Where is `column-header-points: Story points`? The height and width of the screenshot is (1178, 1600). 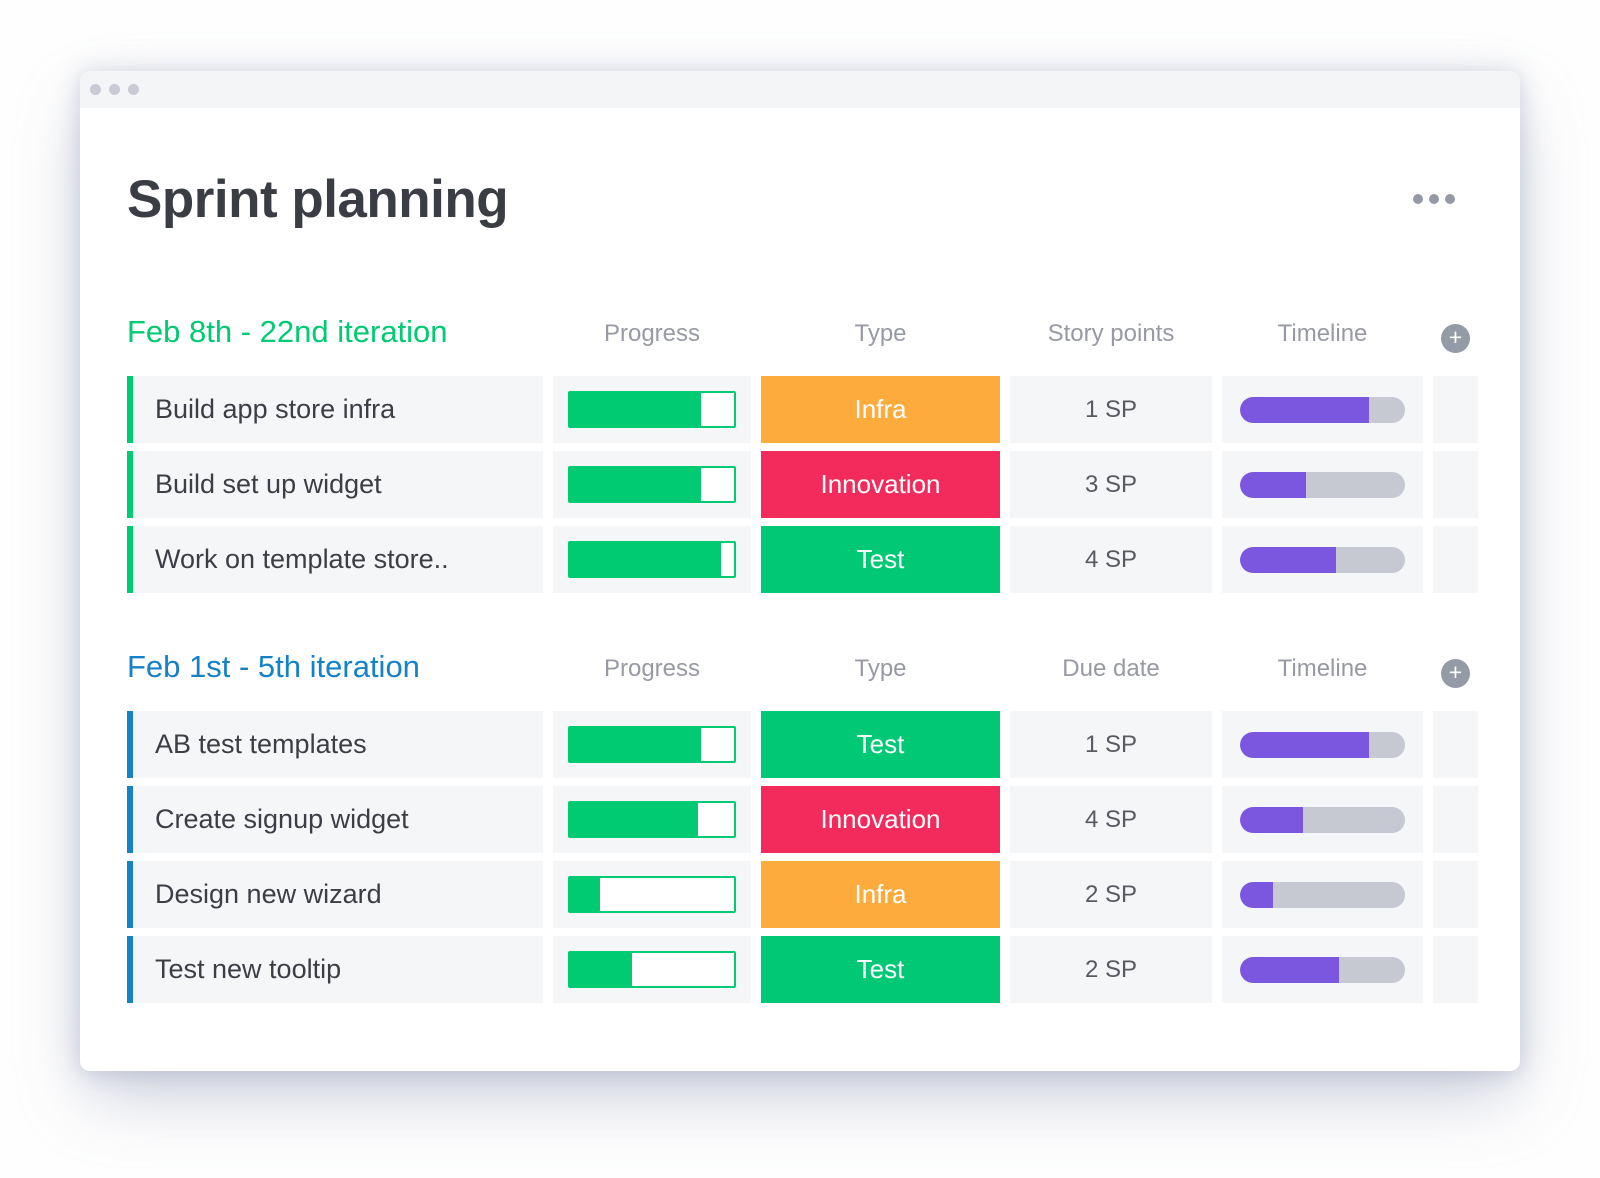
column-header-points: Story points is located at coordinates (1111, 333).